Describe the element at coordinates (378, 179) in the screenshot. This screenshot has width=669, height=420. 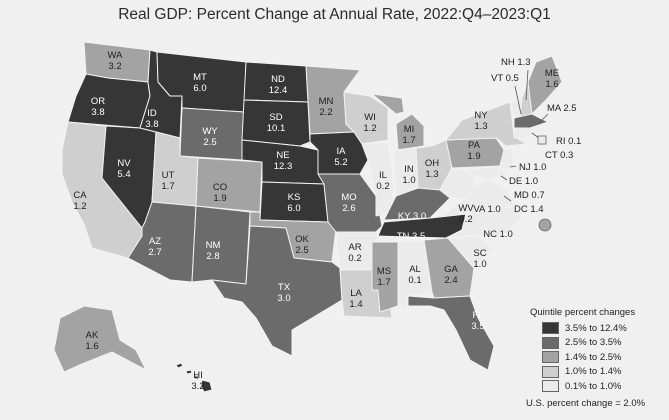
I see `state-IL` at that location.